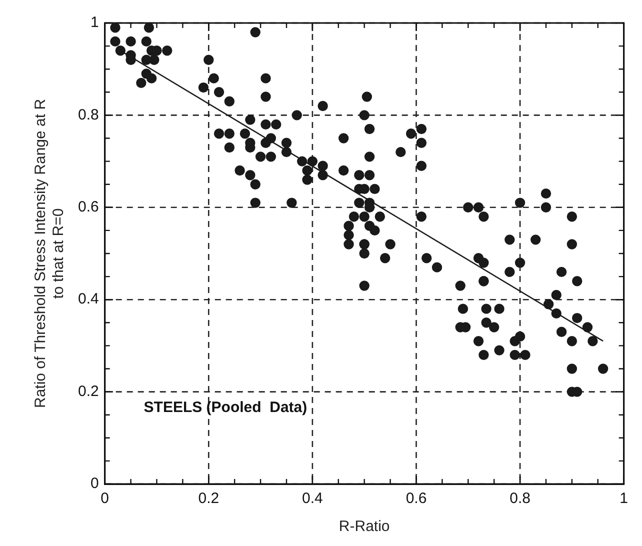 This screenshot has height=546, width=642. What do you see at coordinates (520, 499) in the screenshot?
I see `x-tick-label: 0.8` at bounding box center [520, 499].